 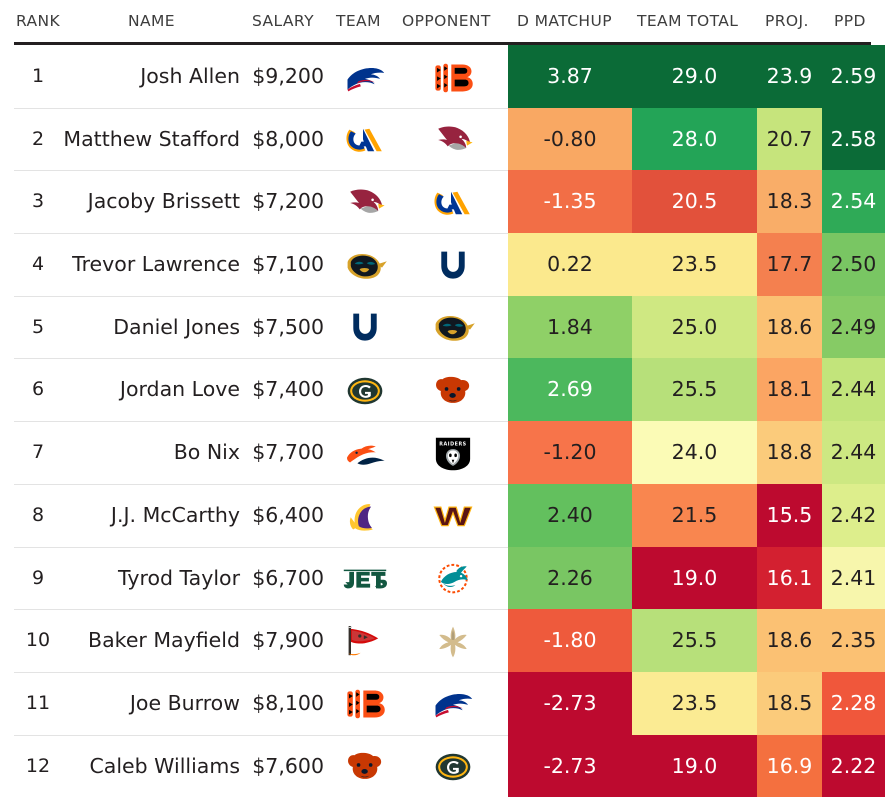 What do you see at coordinates (151, 21) in the screenshot?
I see `column-header-name: NAME` at bounding box center [151, 21].